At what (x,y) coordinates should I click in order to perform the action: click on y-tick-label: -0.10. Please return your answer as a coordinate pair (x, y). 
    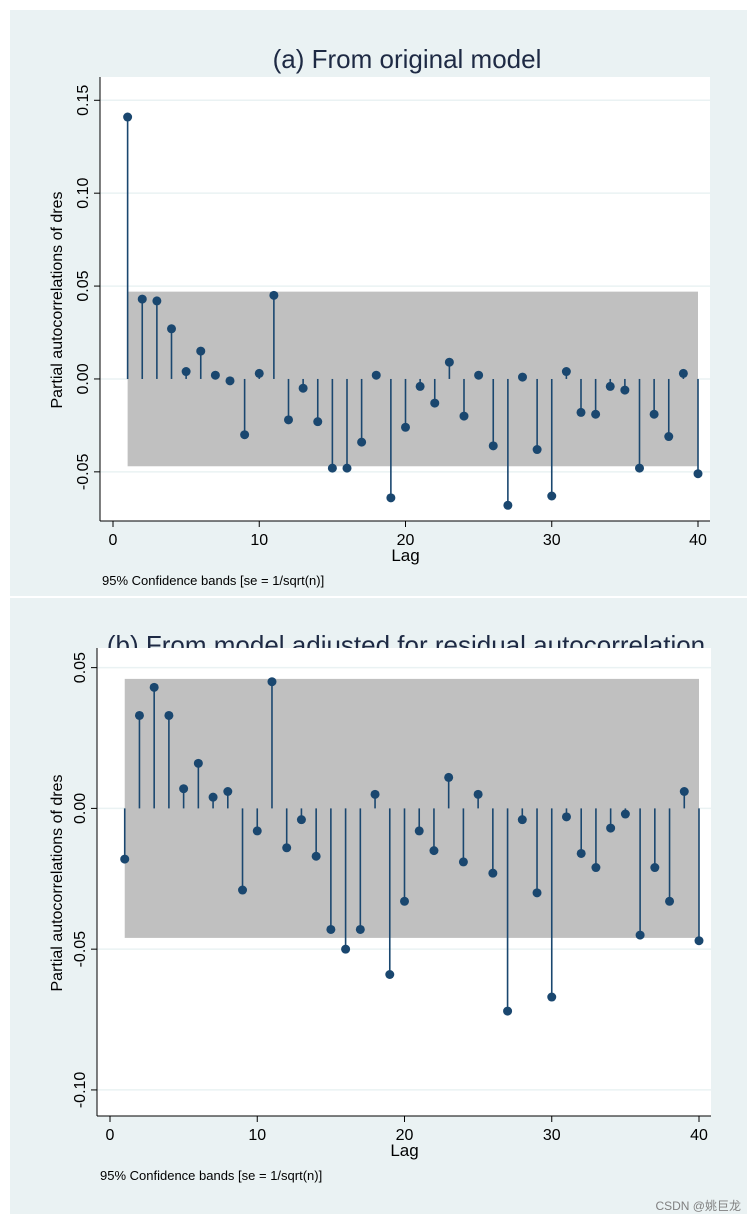
    Looking at the image, I should click on (80, 1090).